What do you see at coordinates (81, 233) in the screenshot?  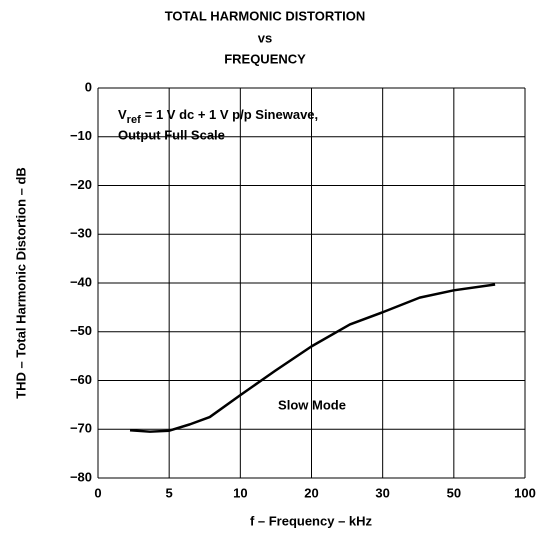 I see `y-tick-label: −30` at bounding box center [81, 233].